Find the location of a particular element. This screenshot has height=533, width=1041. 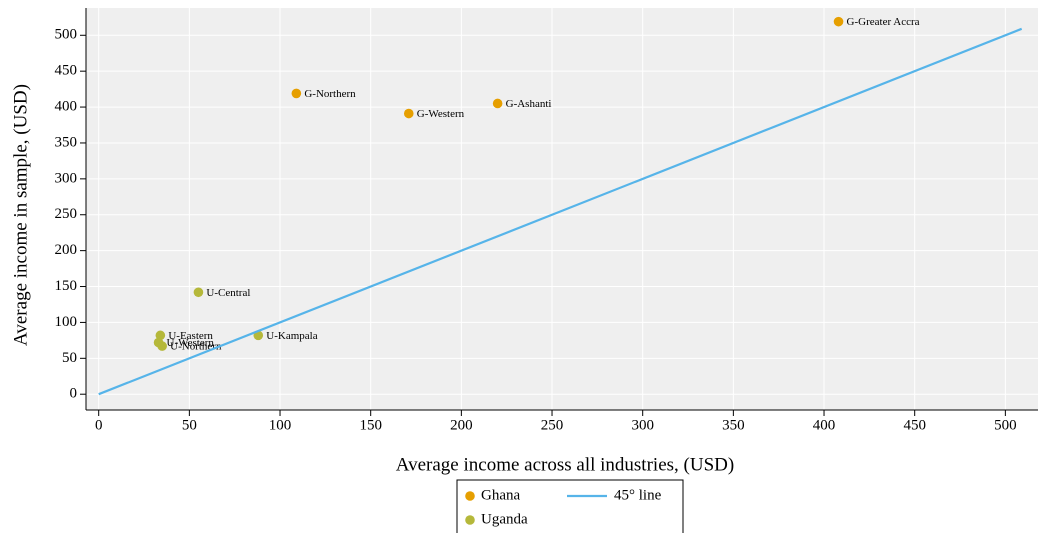

x-tick-label: 450 is located at coordinates (914, 425).